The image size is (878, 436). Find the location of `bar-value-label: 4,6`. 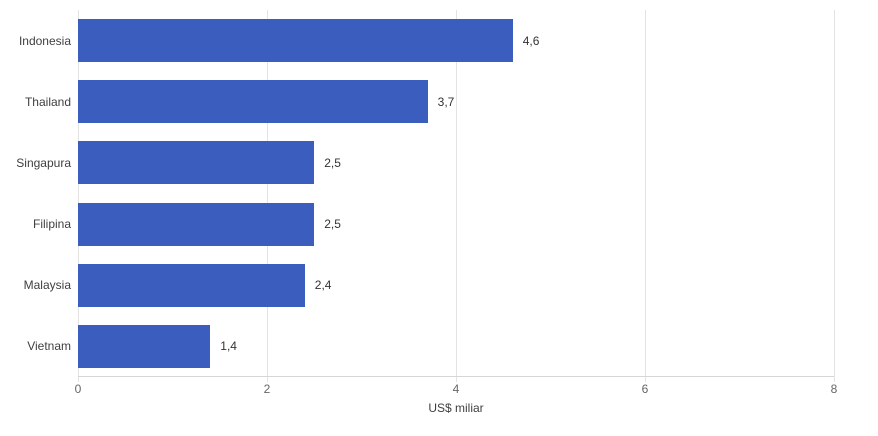

bar-value-label: 4,6 is located at coordinates (531, 40).